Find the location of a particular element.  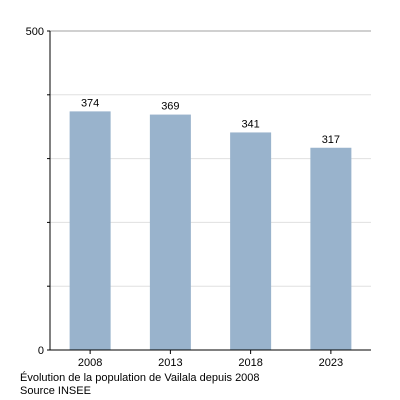

y-tick-label-500: 500 is located at coordinates (35, 32).